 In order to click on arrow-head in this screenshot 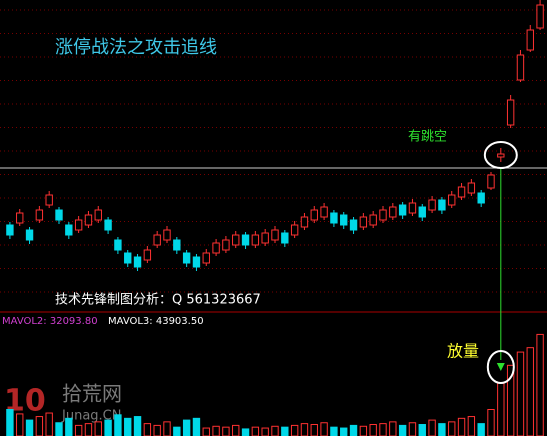, I will do `click(500, 367)`.